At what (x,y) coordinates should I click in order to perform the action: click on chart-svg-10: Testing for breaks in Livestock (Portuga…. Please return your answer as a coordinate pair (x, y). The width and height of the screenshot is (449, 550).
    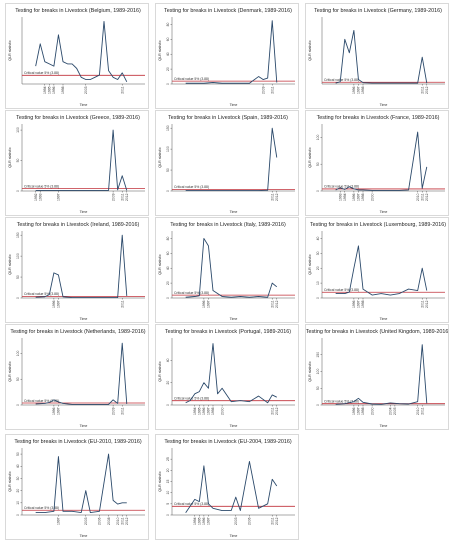
    Looking at the image, I should click on (226, 378).